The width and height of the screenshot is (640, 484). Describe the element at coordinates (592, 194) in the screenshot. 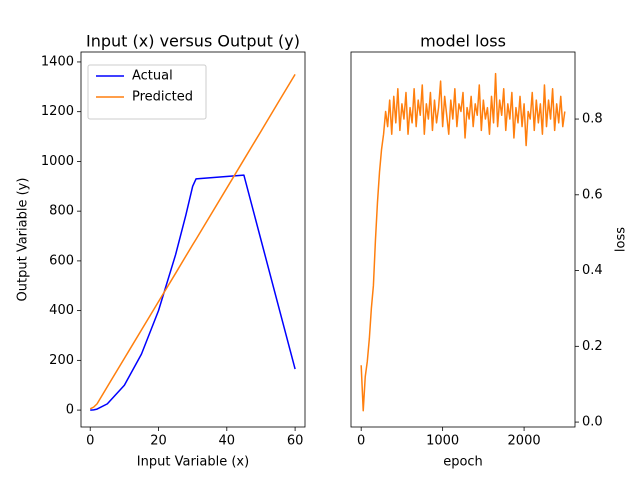

I see `y-tick-label: 0.6` at that location.